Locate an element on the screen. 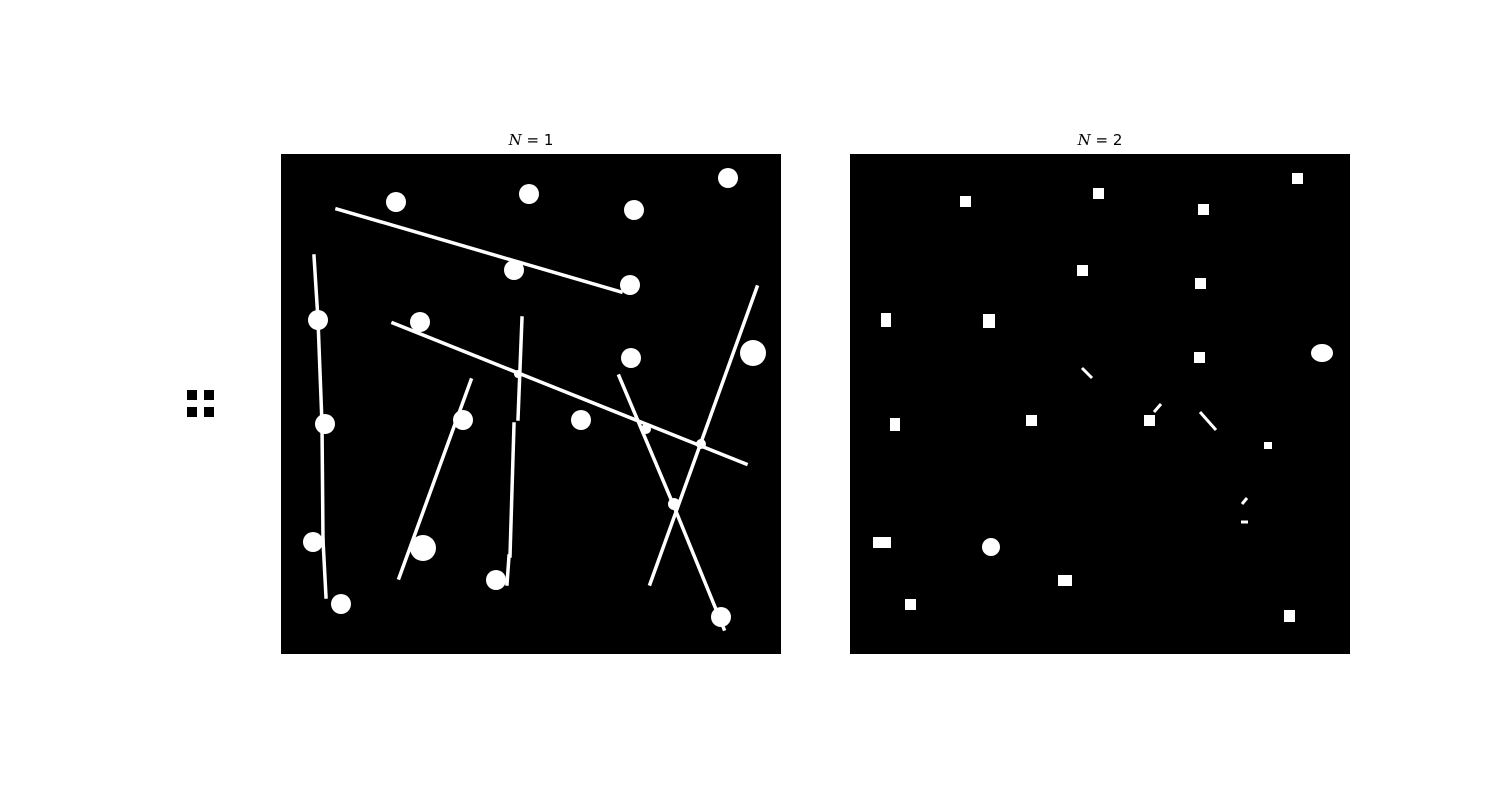 Image resolution: width=1500 pixels, height=800 pixels. title-value: = 2 is located at coordinates (1106, 140).